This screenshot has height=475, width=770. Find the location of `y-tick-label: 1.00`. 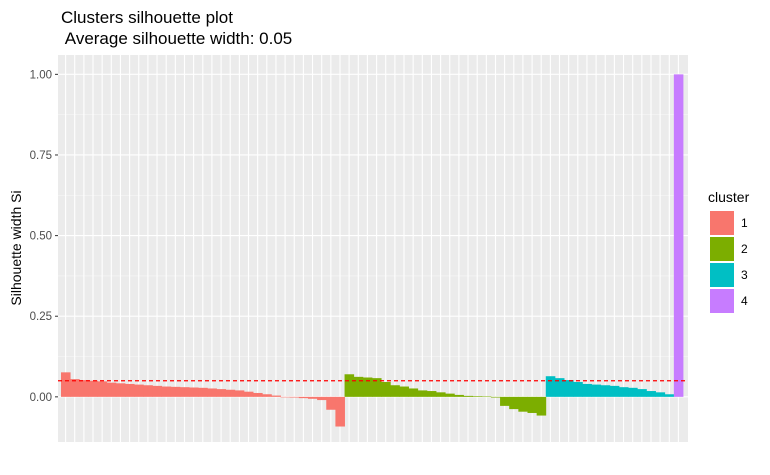

y-tick-label: 1.00 is located at coordinates (41, 75).